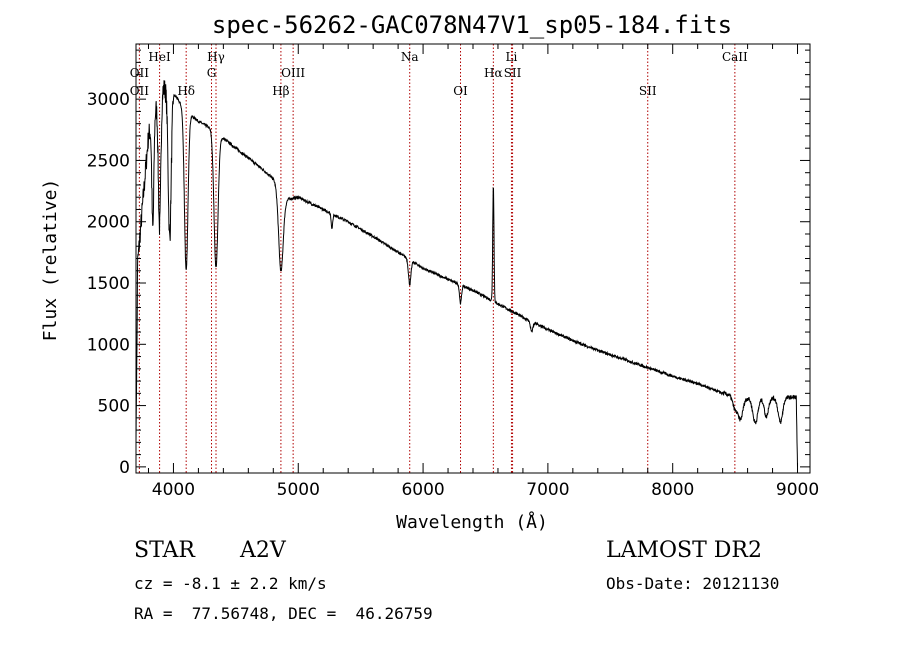  I want to click on line-label: Hδ, so click(186, 91).